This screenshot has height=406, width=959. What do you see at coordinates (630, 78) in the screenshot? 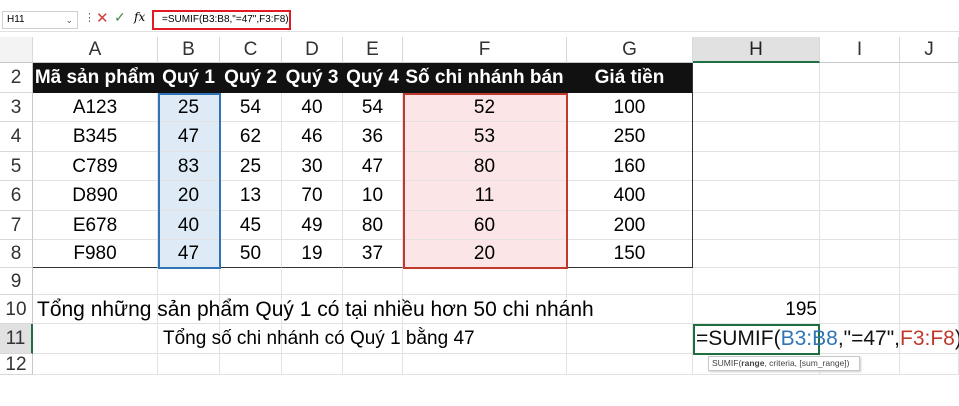
I see `table-header-cell: Giá tiền` at bounding box center [630, 78].